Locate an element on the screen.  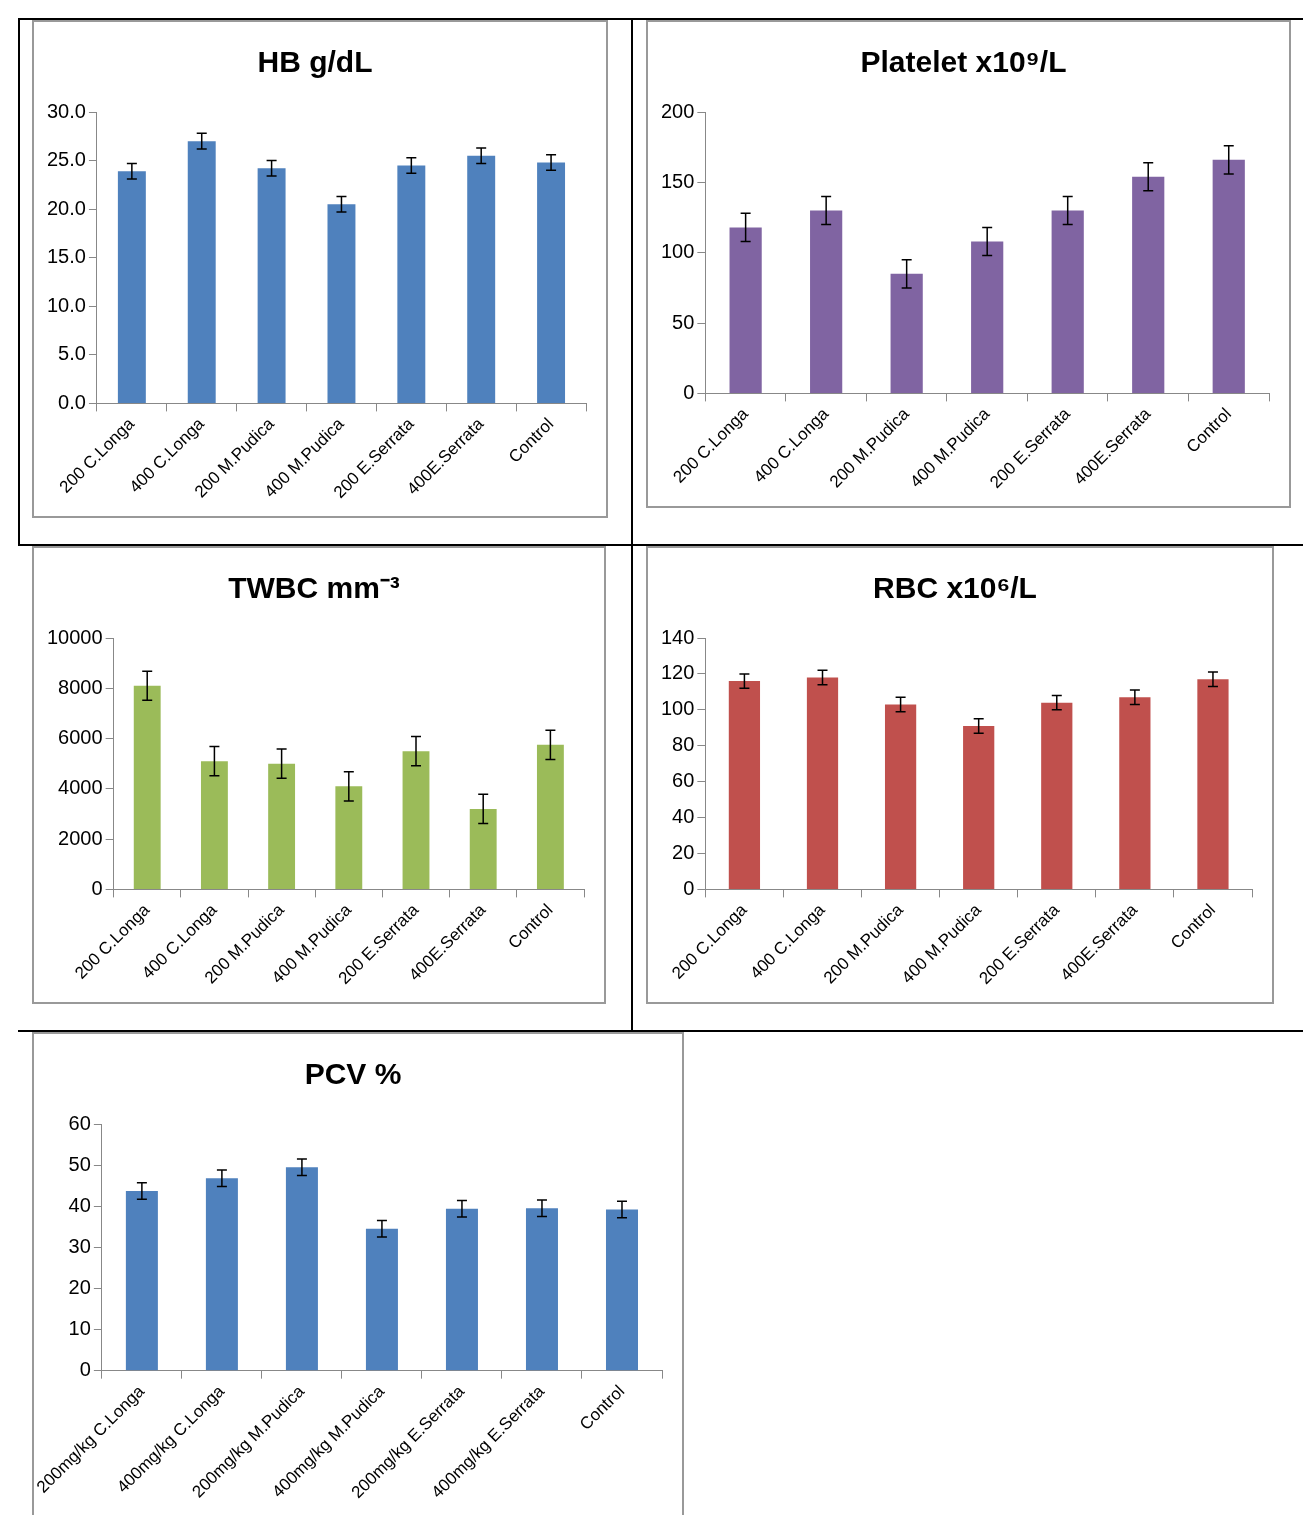
y-tick-label: 80 is located at coordinates (683, 744).